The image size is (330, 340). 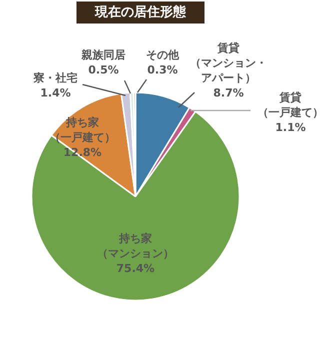 What do you see at coordinates (228, 63) in the screenshot?
I see `slice-label: 賃貸（マンション・アパート）` at bounding box center [228, 63].